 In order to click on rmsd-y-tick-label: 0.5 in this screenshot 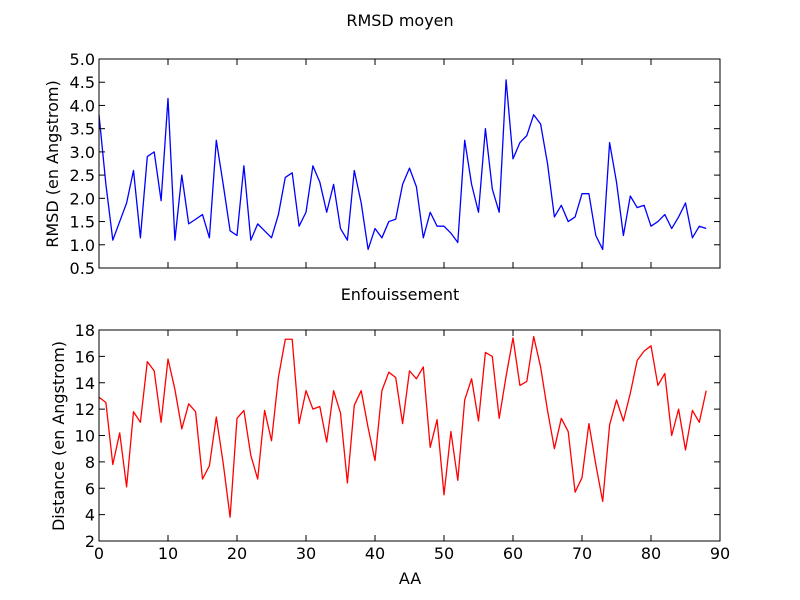, I will do `click(82, 268)`.